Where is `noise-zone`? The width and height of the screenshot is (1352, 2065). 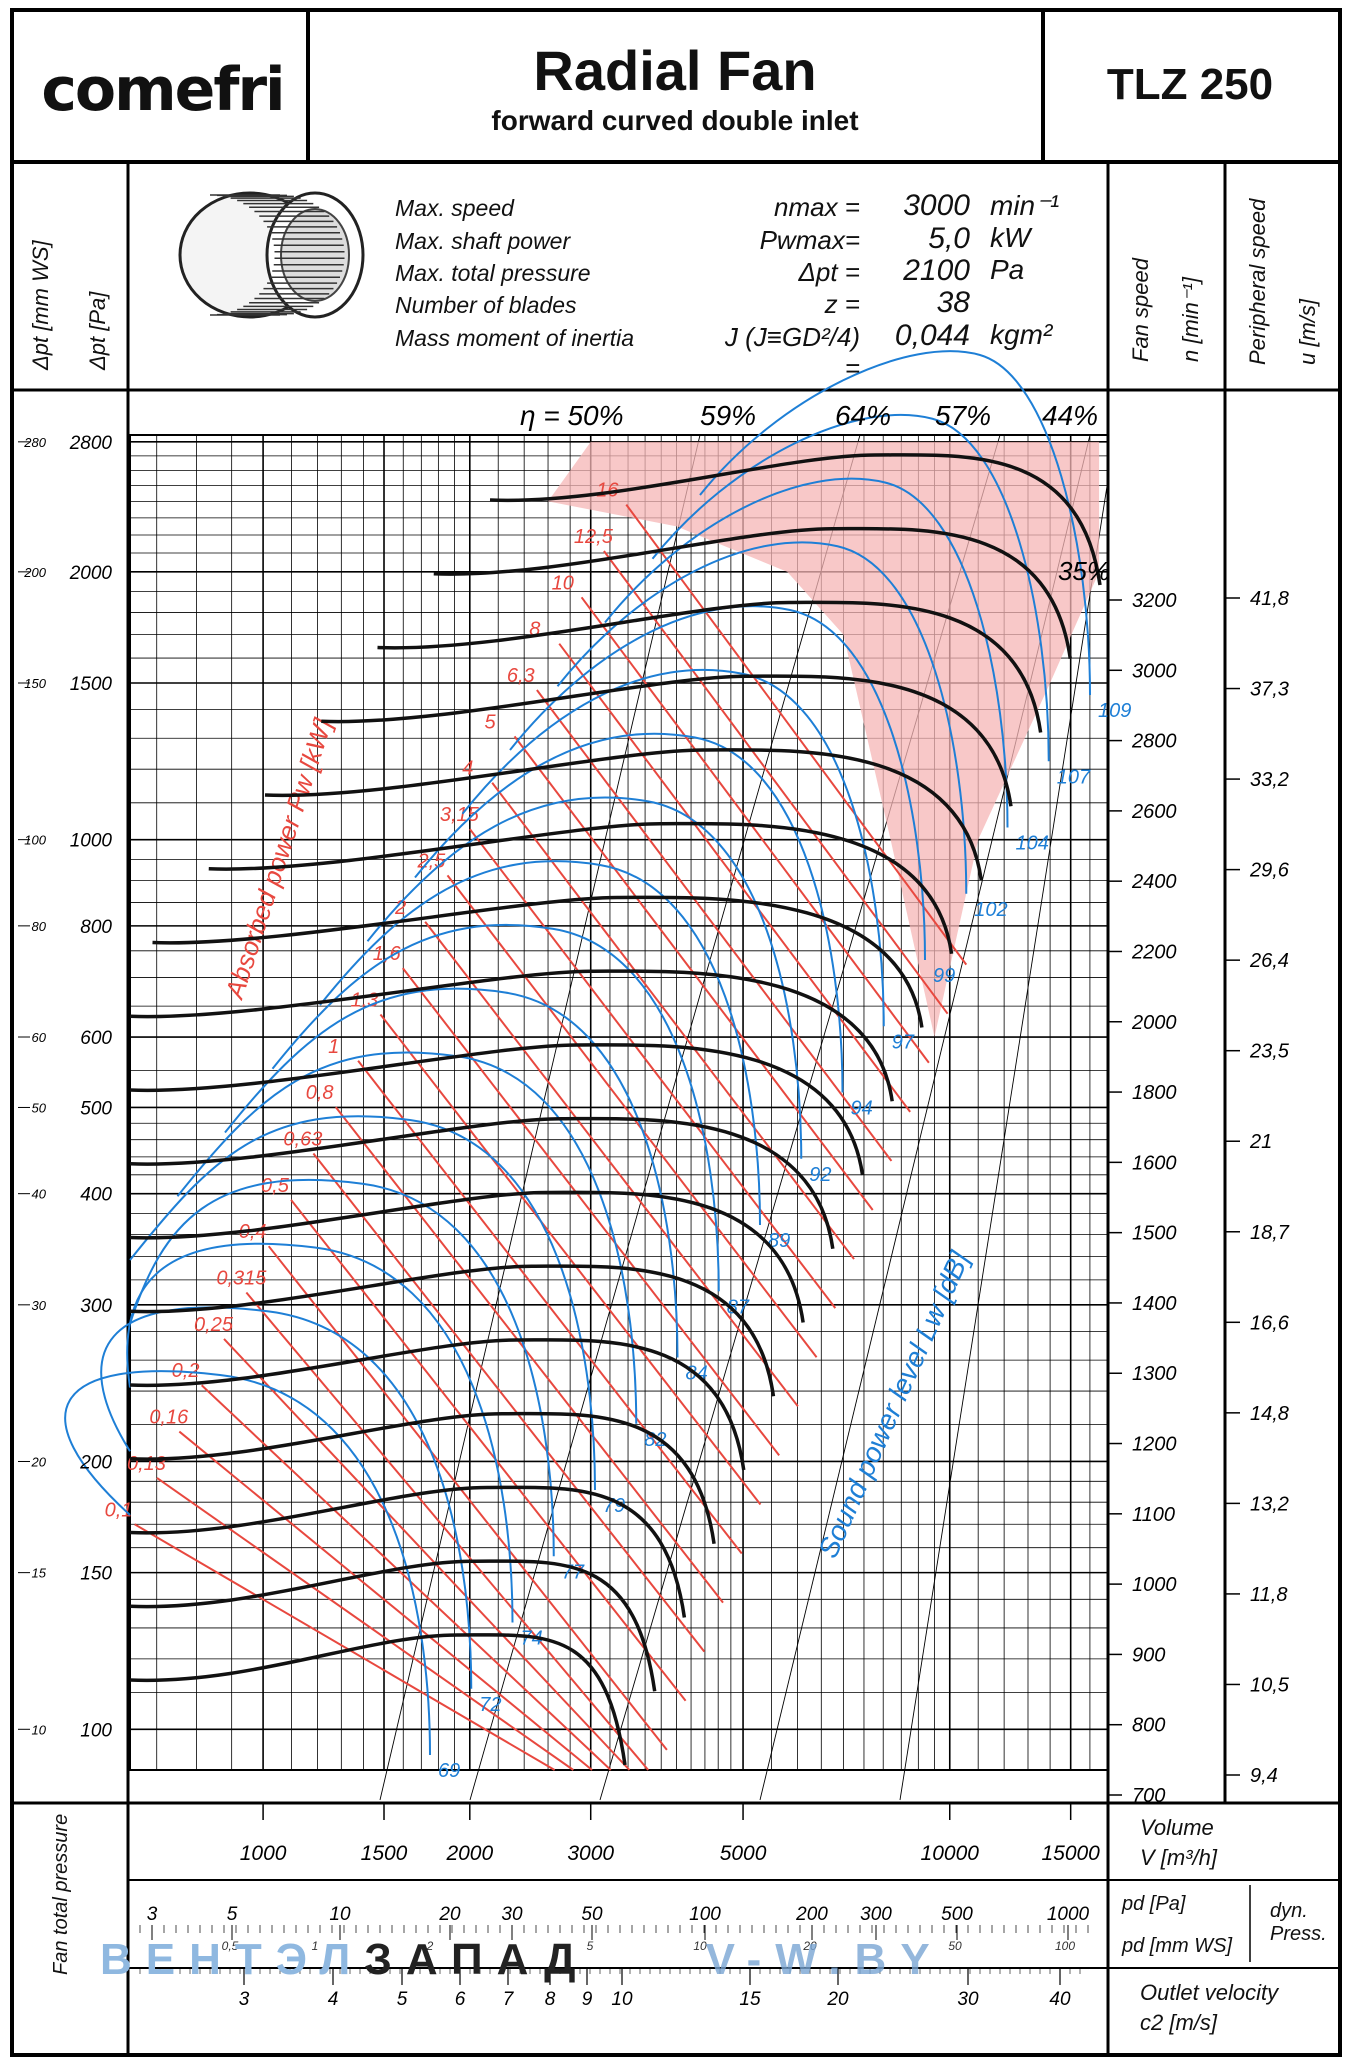
noise-zone is located at coordinates (824, 739).